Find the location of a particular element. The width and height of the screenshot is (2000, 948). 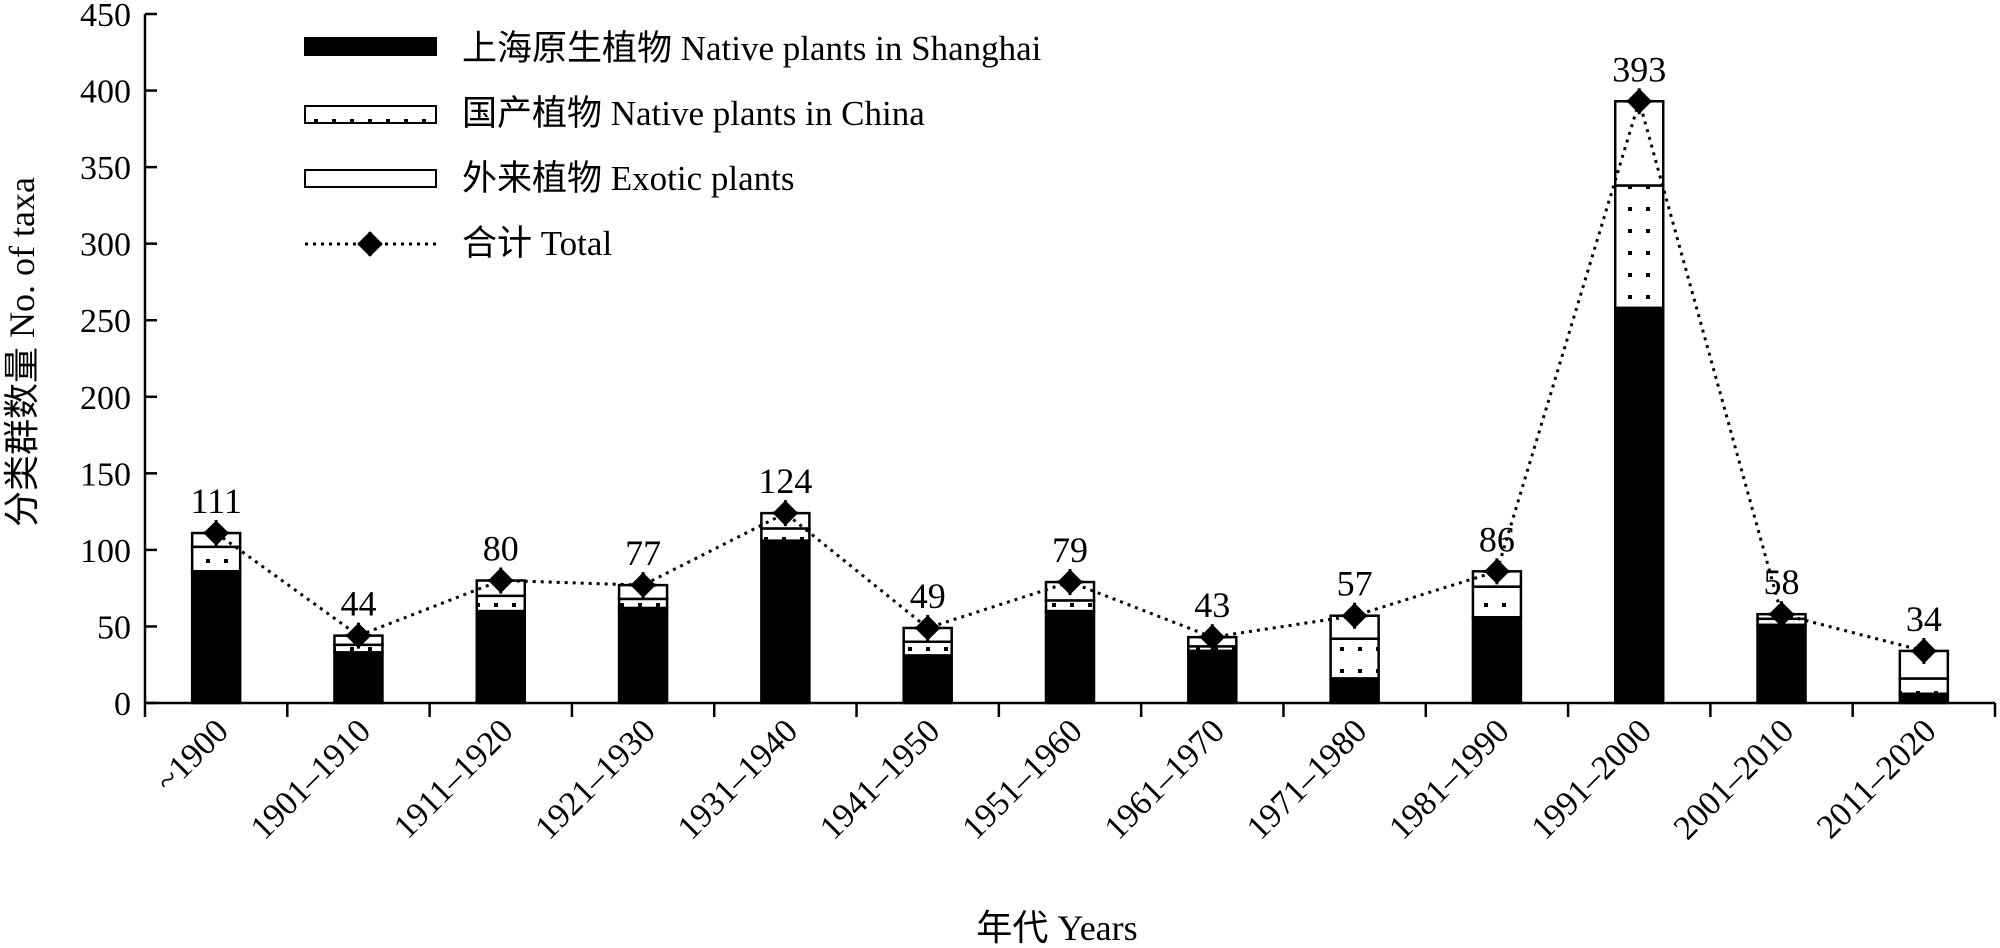

y-tick-label: 50 is located at coordinates (114, 627).